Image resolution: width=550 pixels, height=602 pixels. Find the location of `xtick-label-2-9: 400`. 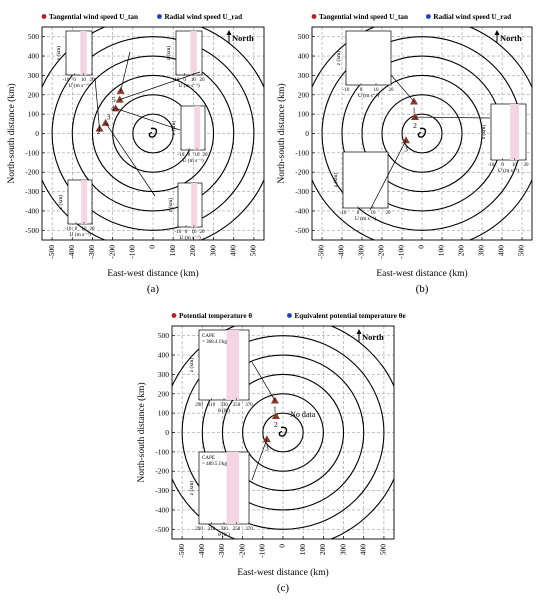

xtick-label-2-9: 400 is located at coordinates (362, 550).